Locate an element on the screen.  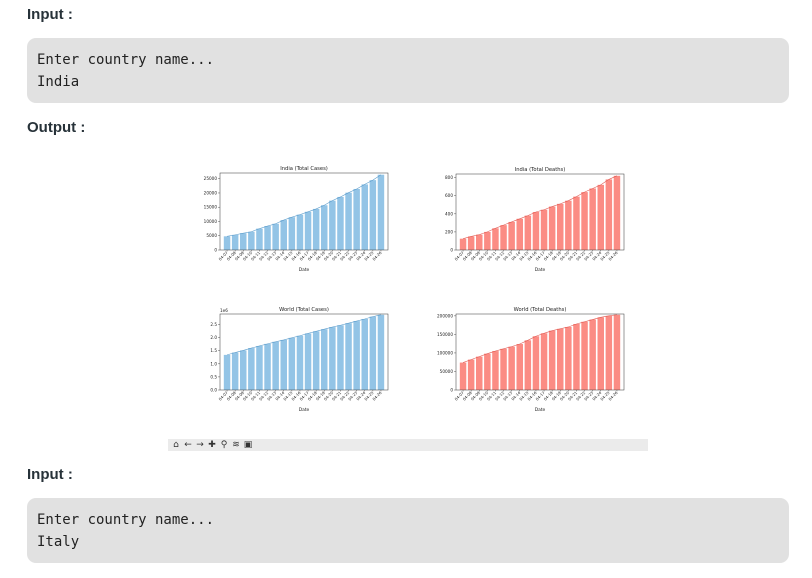
x-tick-label: 04-14 is located at coordinates (516, 256).